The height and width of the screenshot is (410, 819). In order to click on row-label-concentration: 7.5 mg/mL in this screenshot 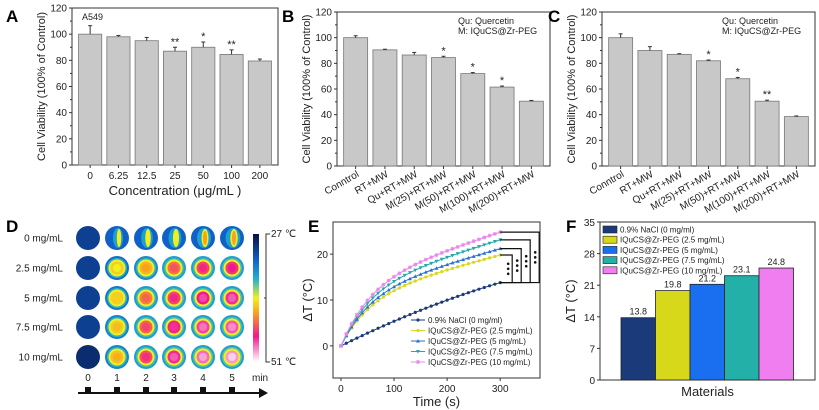, I will do `click(40, 328)`.